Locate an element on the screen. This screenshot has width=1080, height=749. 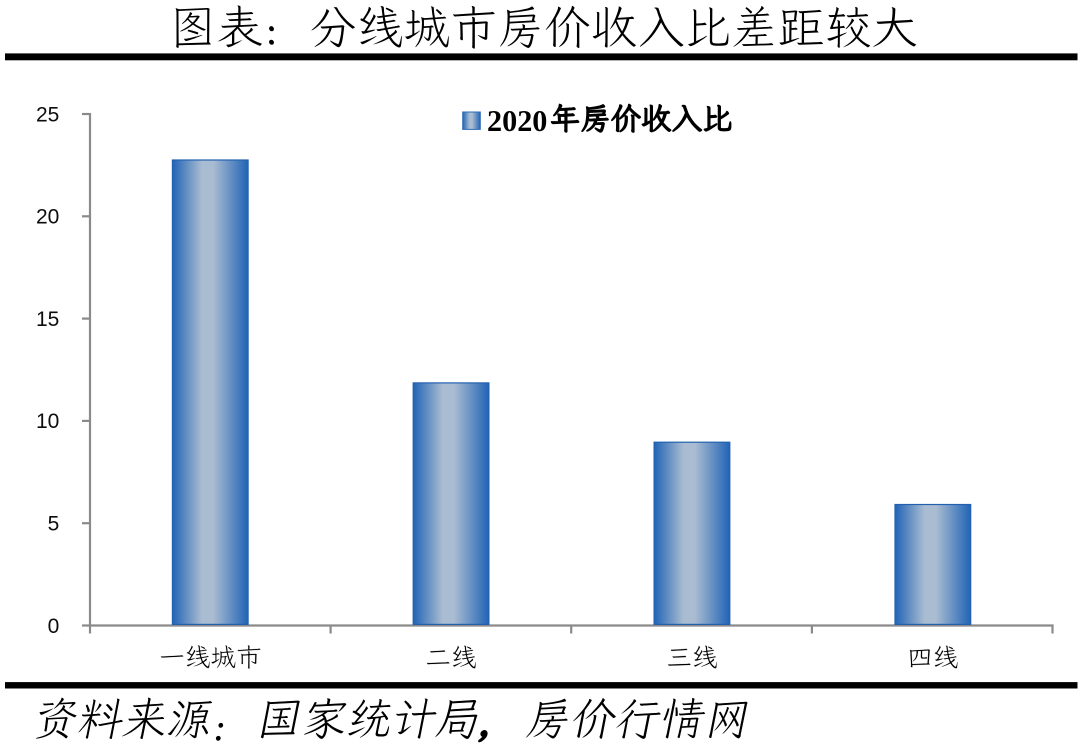
svg-text: 25 is located at coordinates (47, 114).